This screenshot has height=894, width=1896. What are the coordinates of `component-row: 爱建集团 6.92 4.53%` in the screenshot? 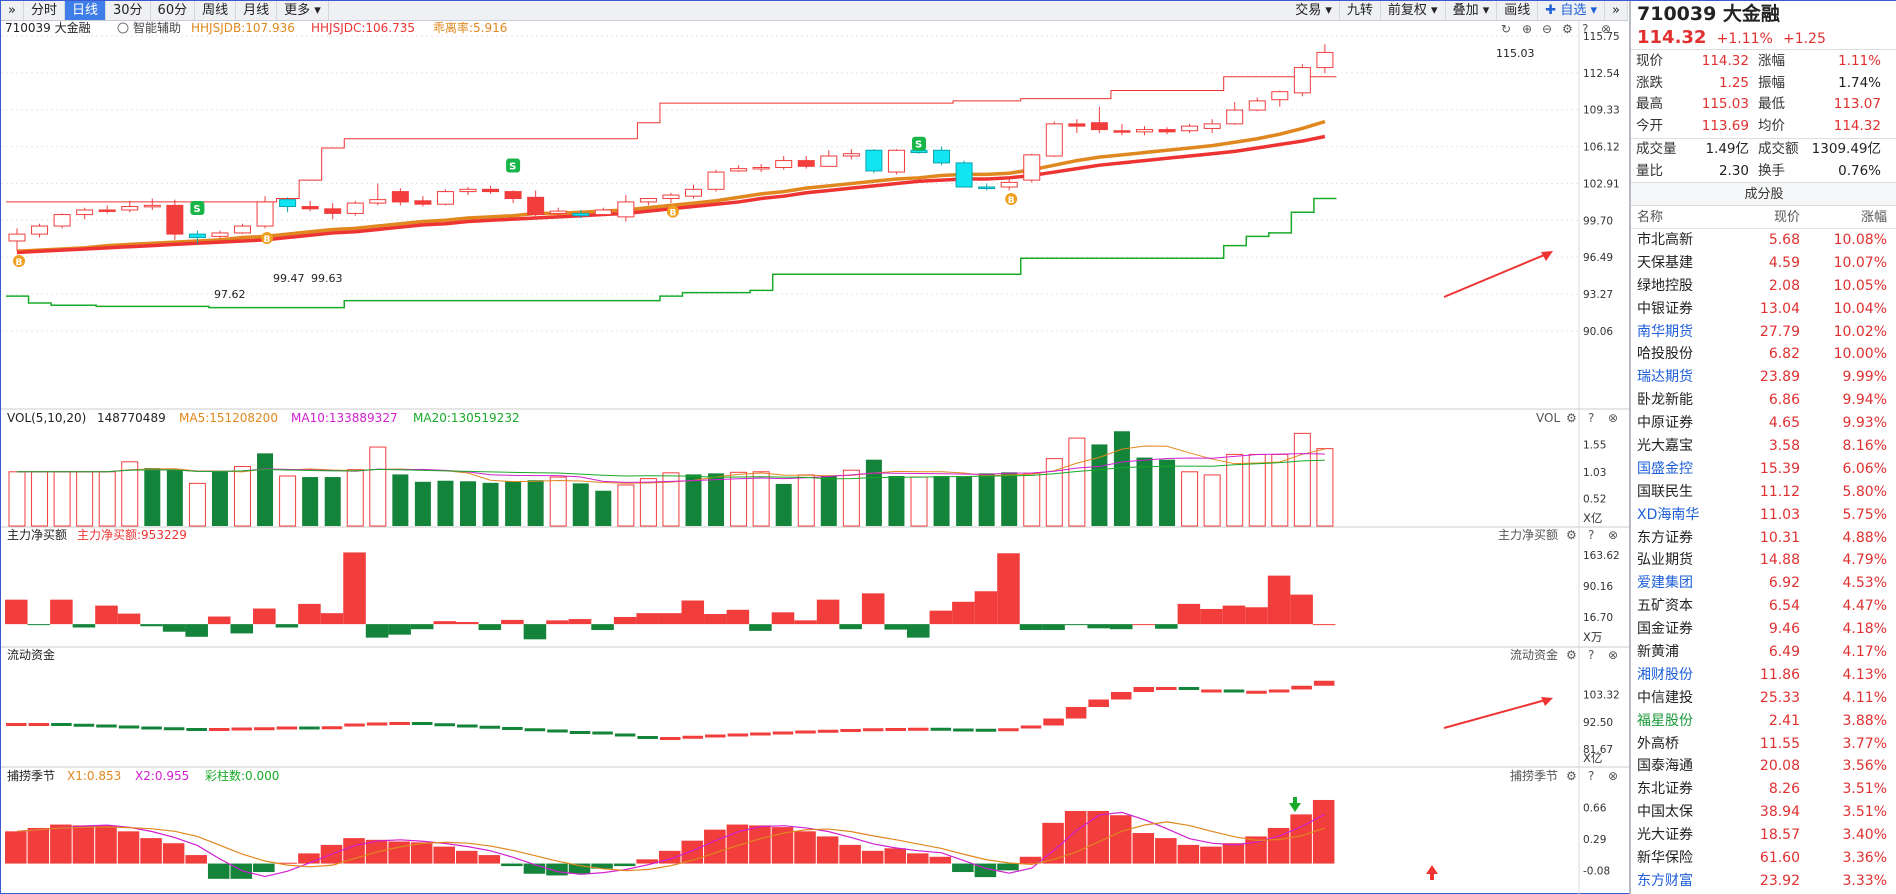 It's located at (1763, 583).